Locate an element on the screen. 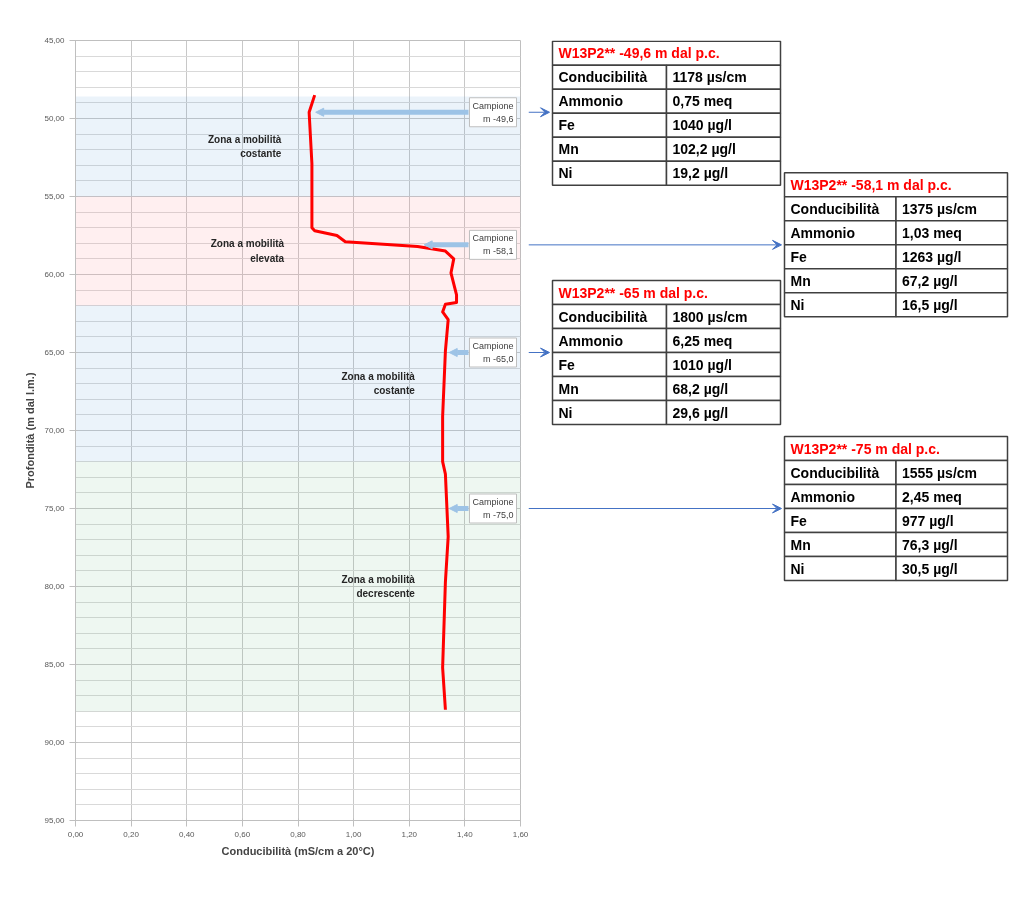 The width and height of the screenshot is (1012, 900). y-tick-label: 95,00 is located at coordinates (55, 820).